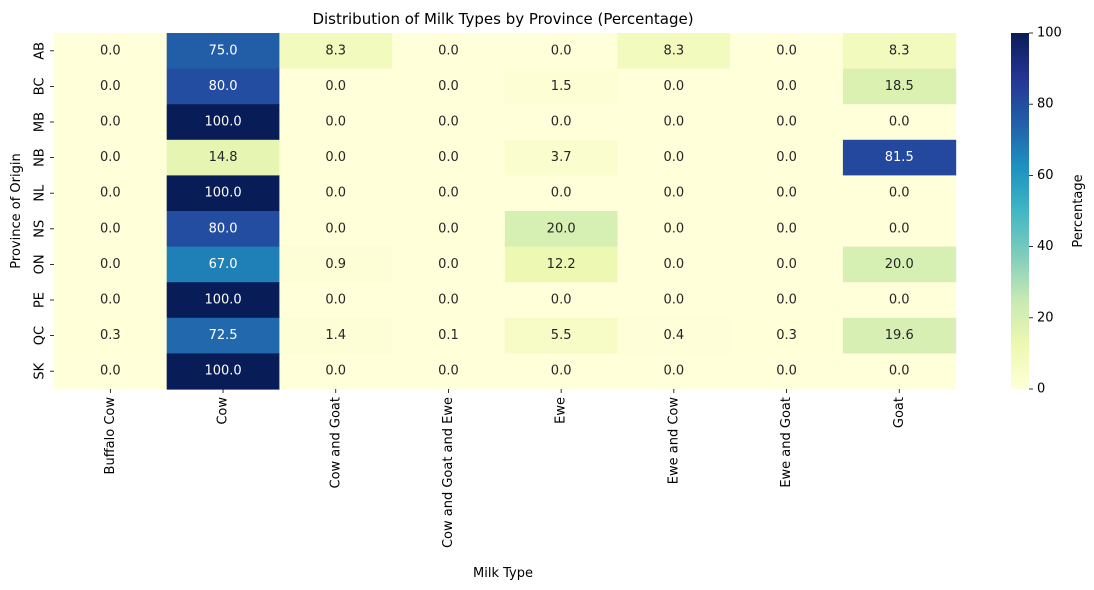  I want to click on cell-value-label: 1.4, so click(335, 335).